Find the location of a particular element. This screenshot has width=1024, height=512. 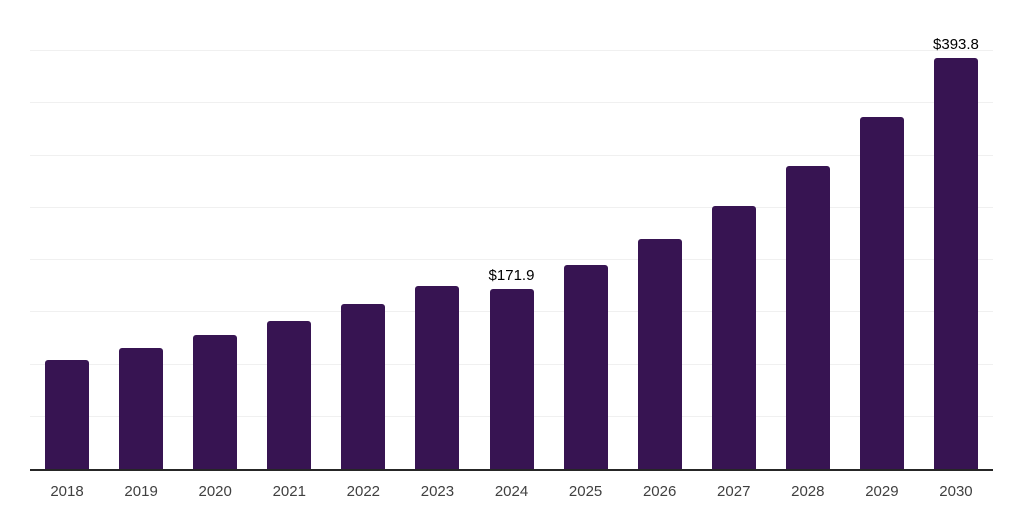

bar-wrap-2018 is located at coordinates (67, 414).